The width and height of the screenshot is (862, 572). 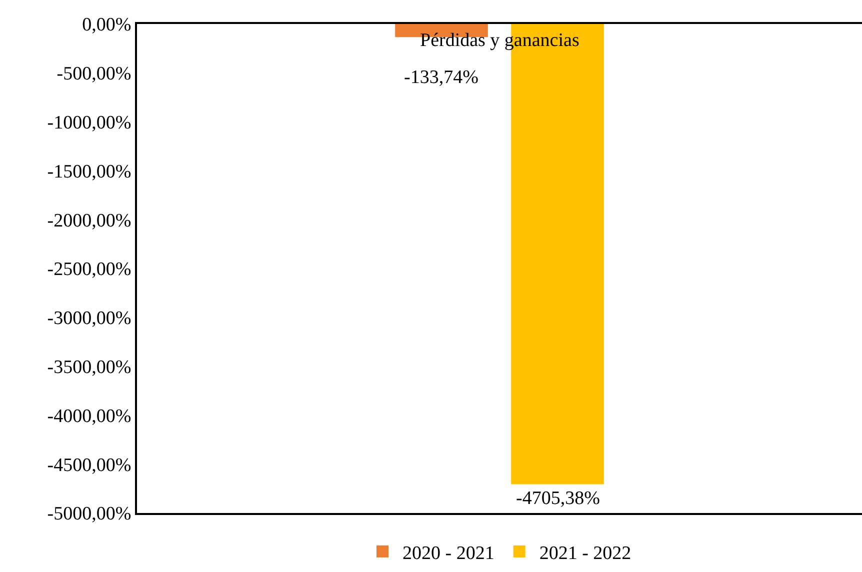 I want to click on y-tick-label: -2500,00%, so click(x=89, y=269).